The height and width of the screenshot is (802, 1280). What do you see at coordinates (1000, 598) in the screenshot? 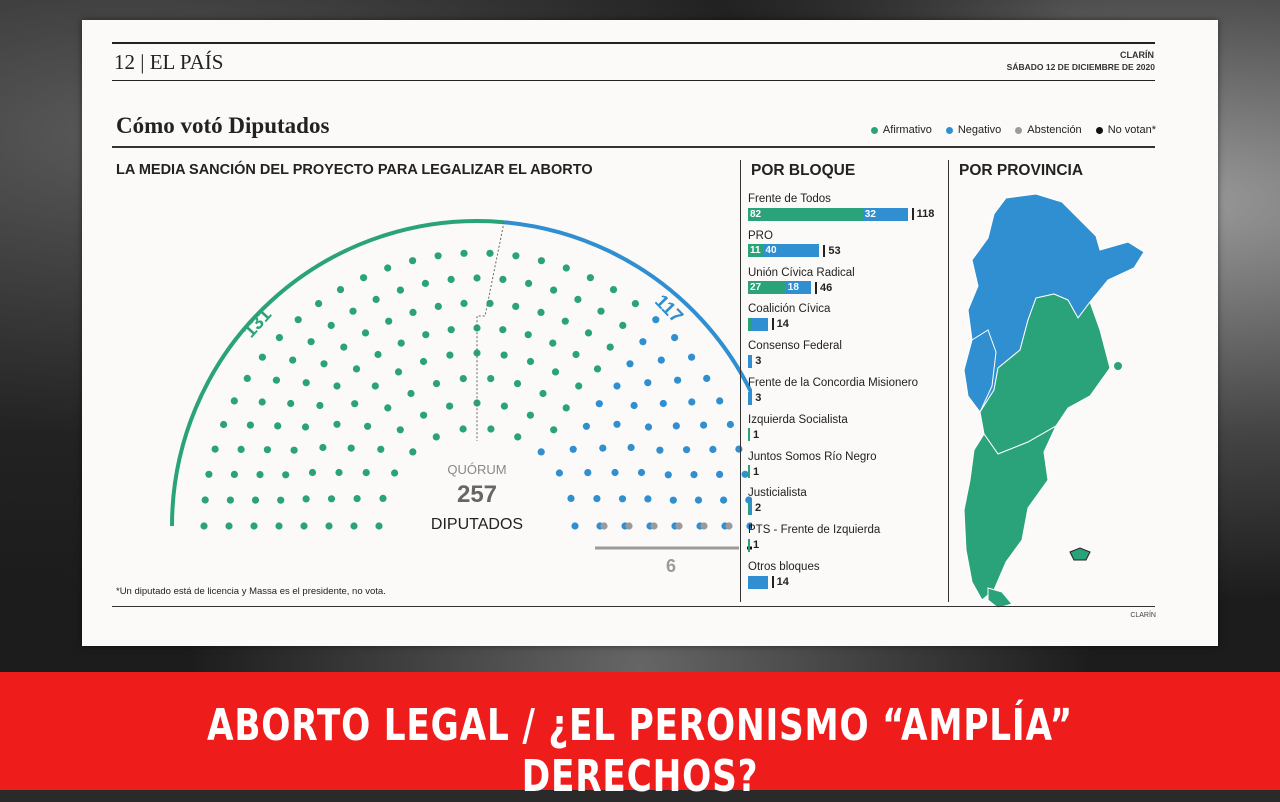
I see `map-region-south` at bounding box center [1000, 598].